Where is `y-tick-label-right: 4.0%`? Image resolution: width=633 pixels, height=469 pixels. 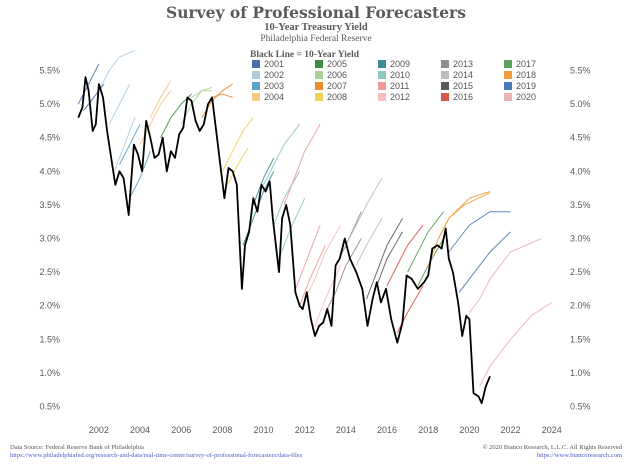 y-tick-label-right: 4.0% is located at coordinates (580, 171).